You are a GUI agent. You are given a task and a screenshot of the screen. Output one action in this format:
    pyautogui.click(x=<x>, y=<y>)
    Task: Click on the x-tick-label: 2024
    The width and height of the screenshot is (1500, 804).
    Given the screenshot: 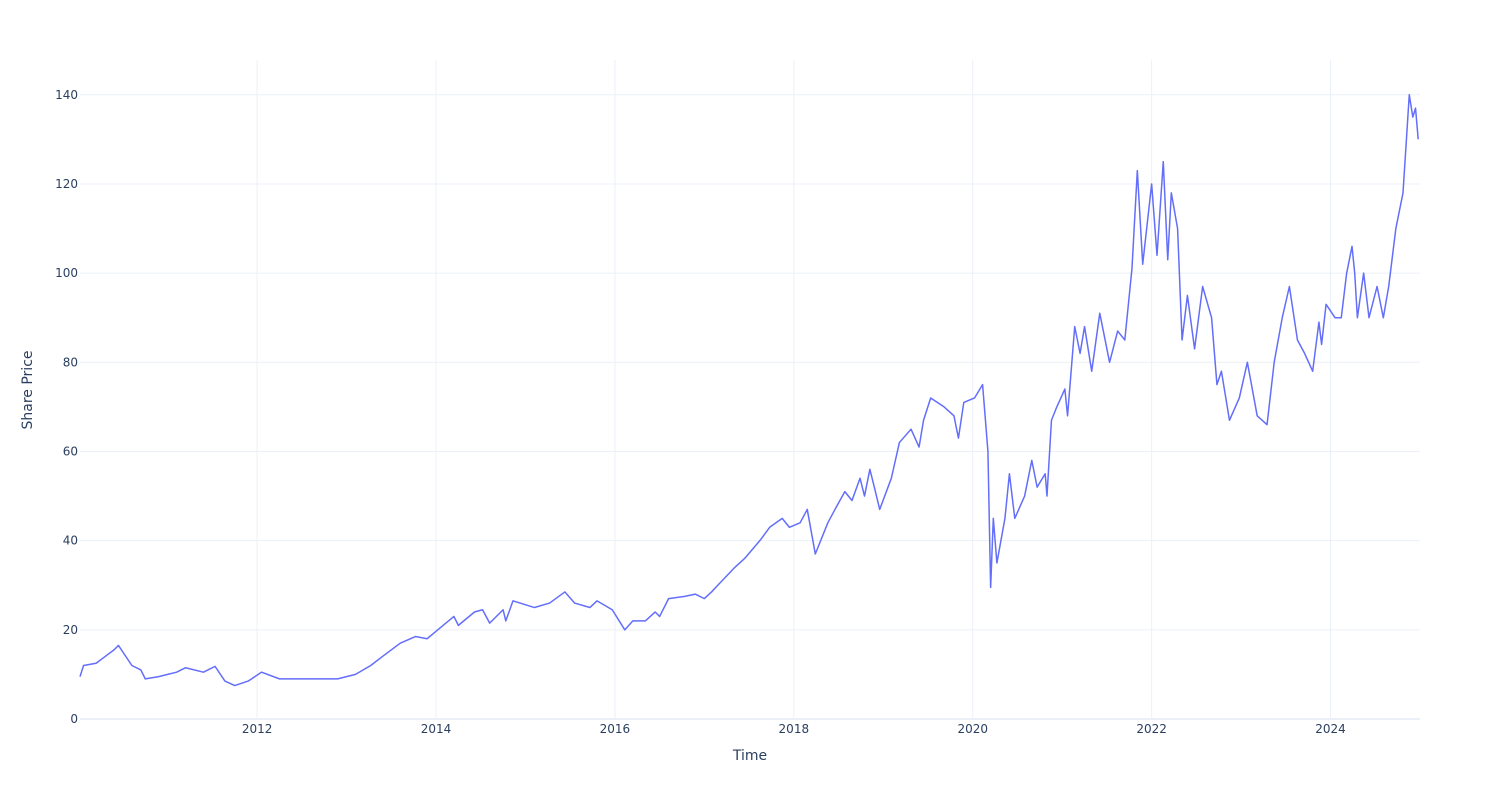 What is the action you would take?
    pyautogui.click(x=1330, y=729)
    